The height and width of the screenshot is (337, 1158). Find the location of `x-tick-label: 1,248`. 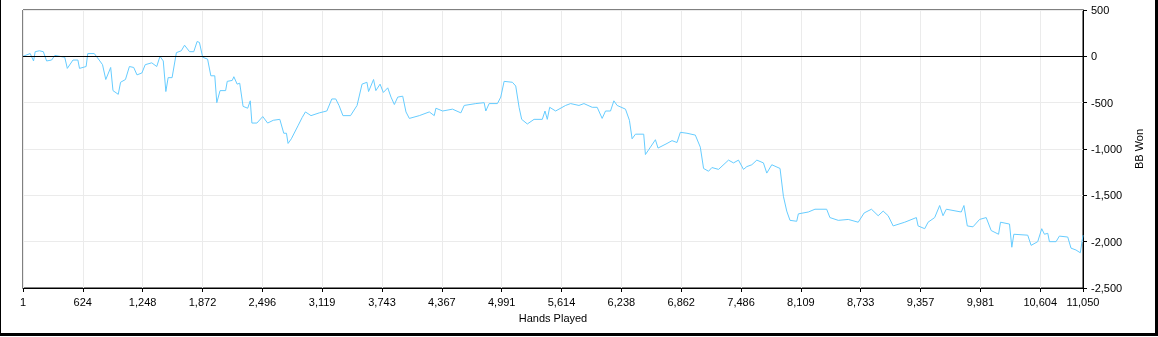

x-tick-label: 1,248 is located at coordinates (142, 301).